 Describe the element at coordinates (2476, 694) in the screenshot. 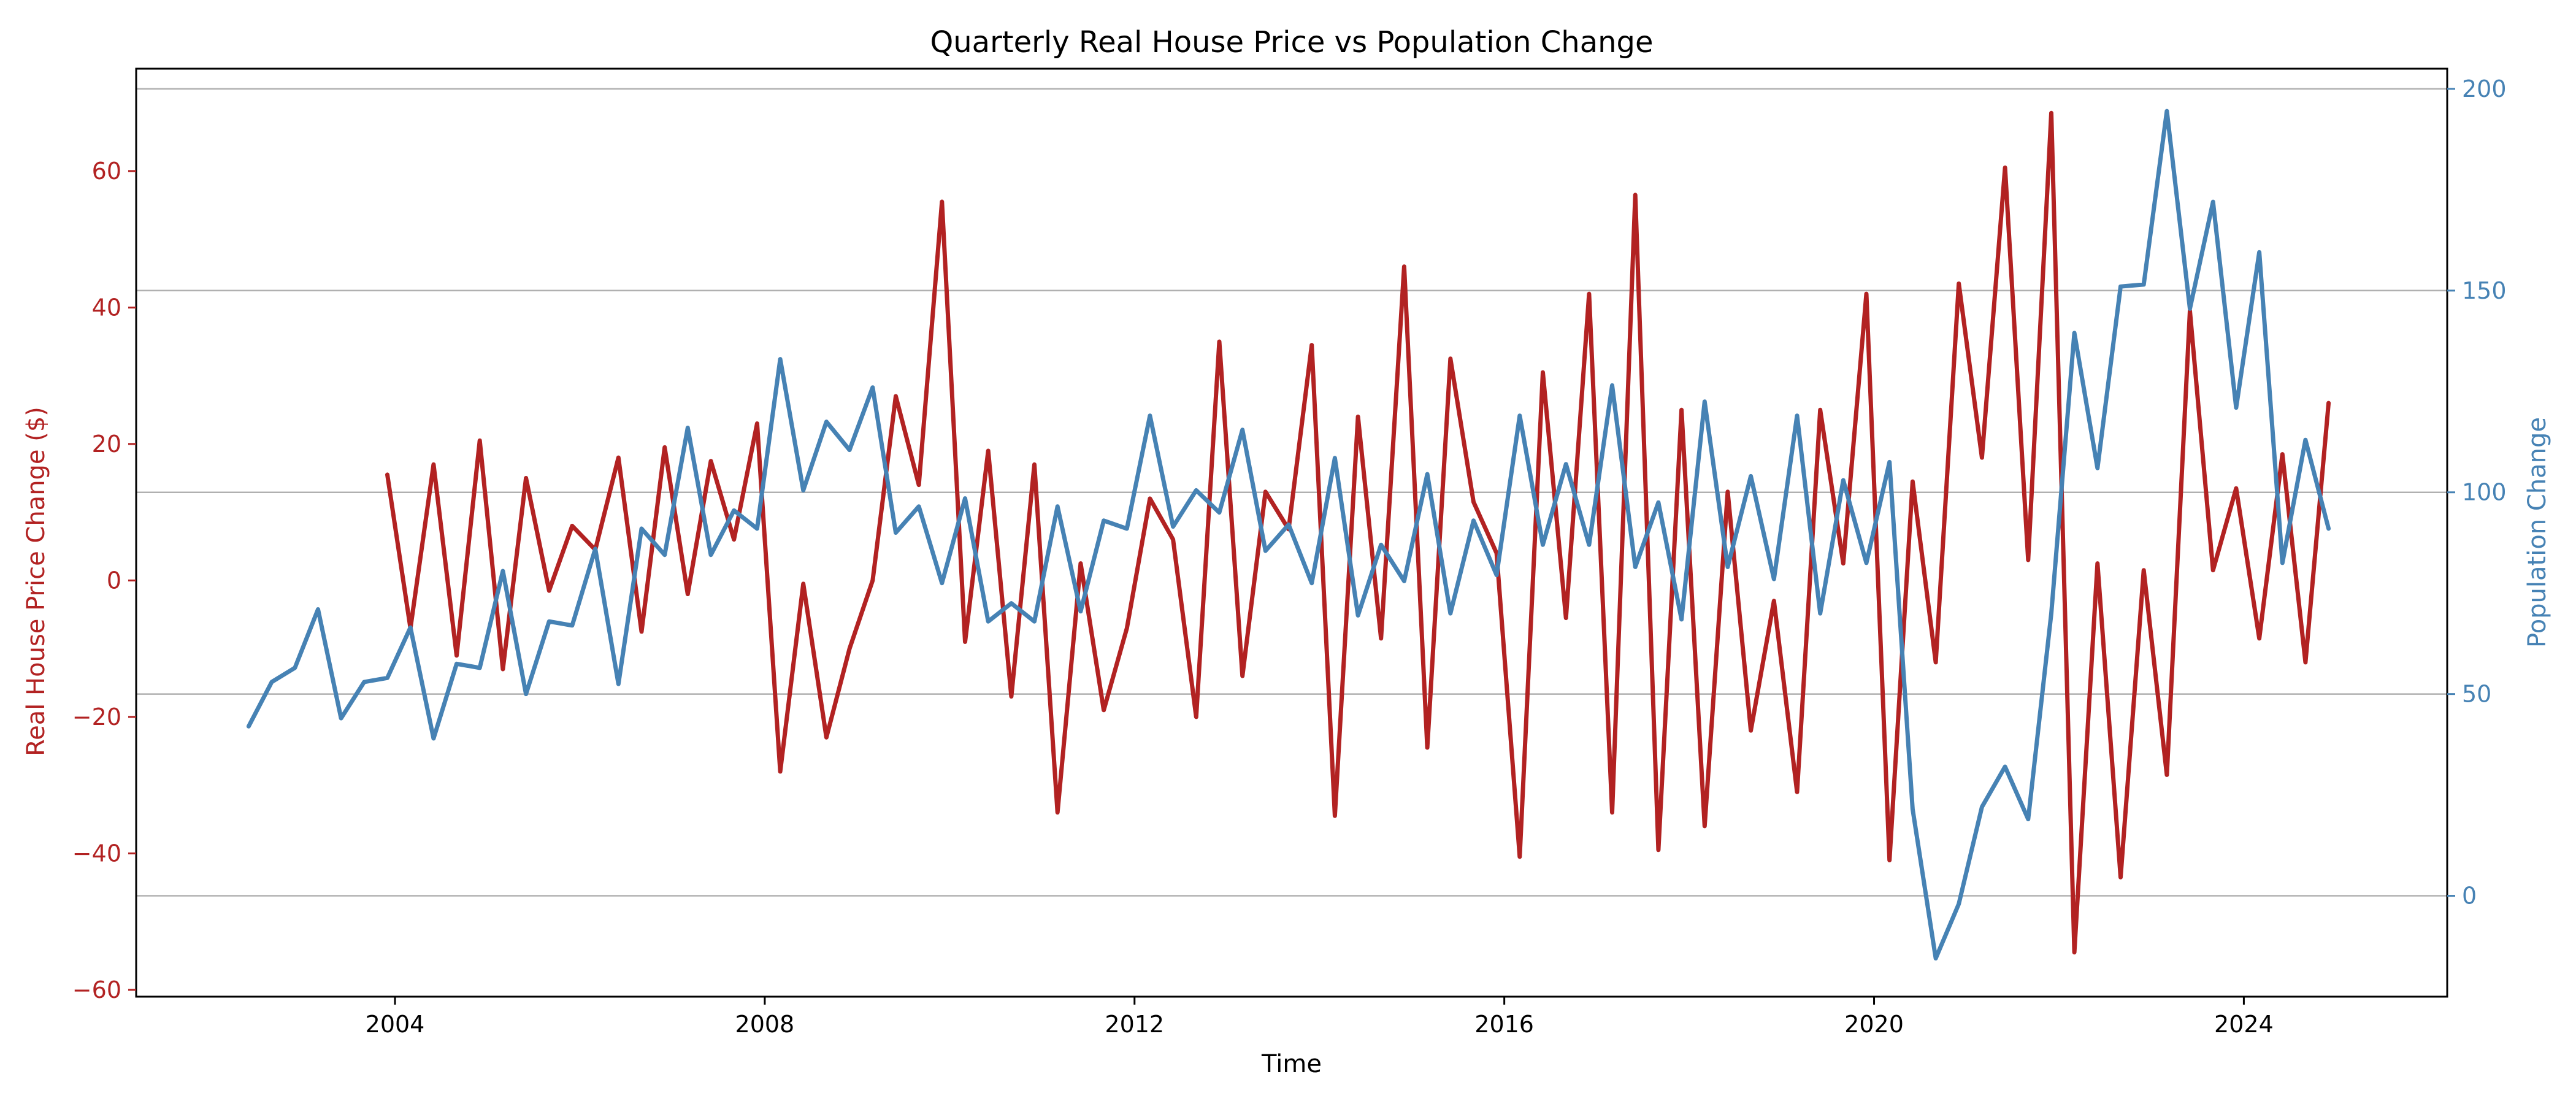

I see `right-y-tick-label: 50` at that location.